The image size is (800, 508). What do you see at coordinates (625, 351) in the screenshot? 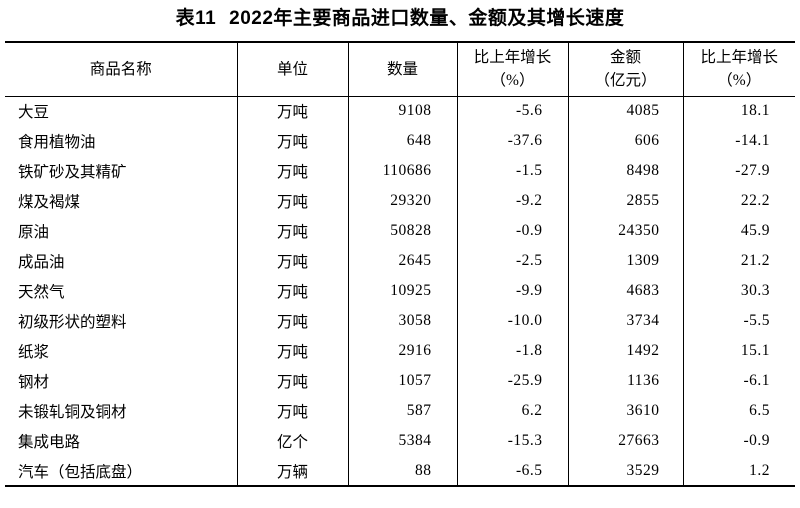
I see `cell-amount: 1492` at bounding box center [625, 351].